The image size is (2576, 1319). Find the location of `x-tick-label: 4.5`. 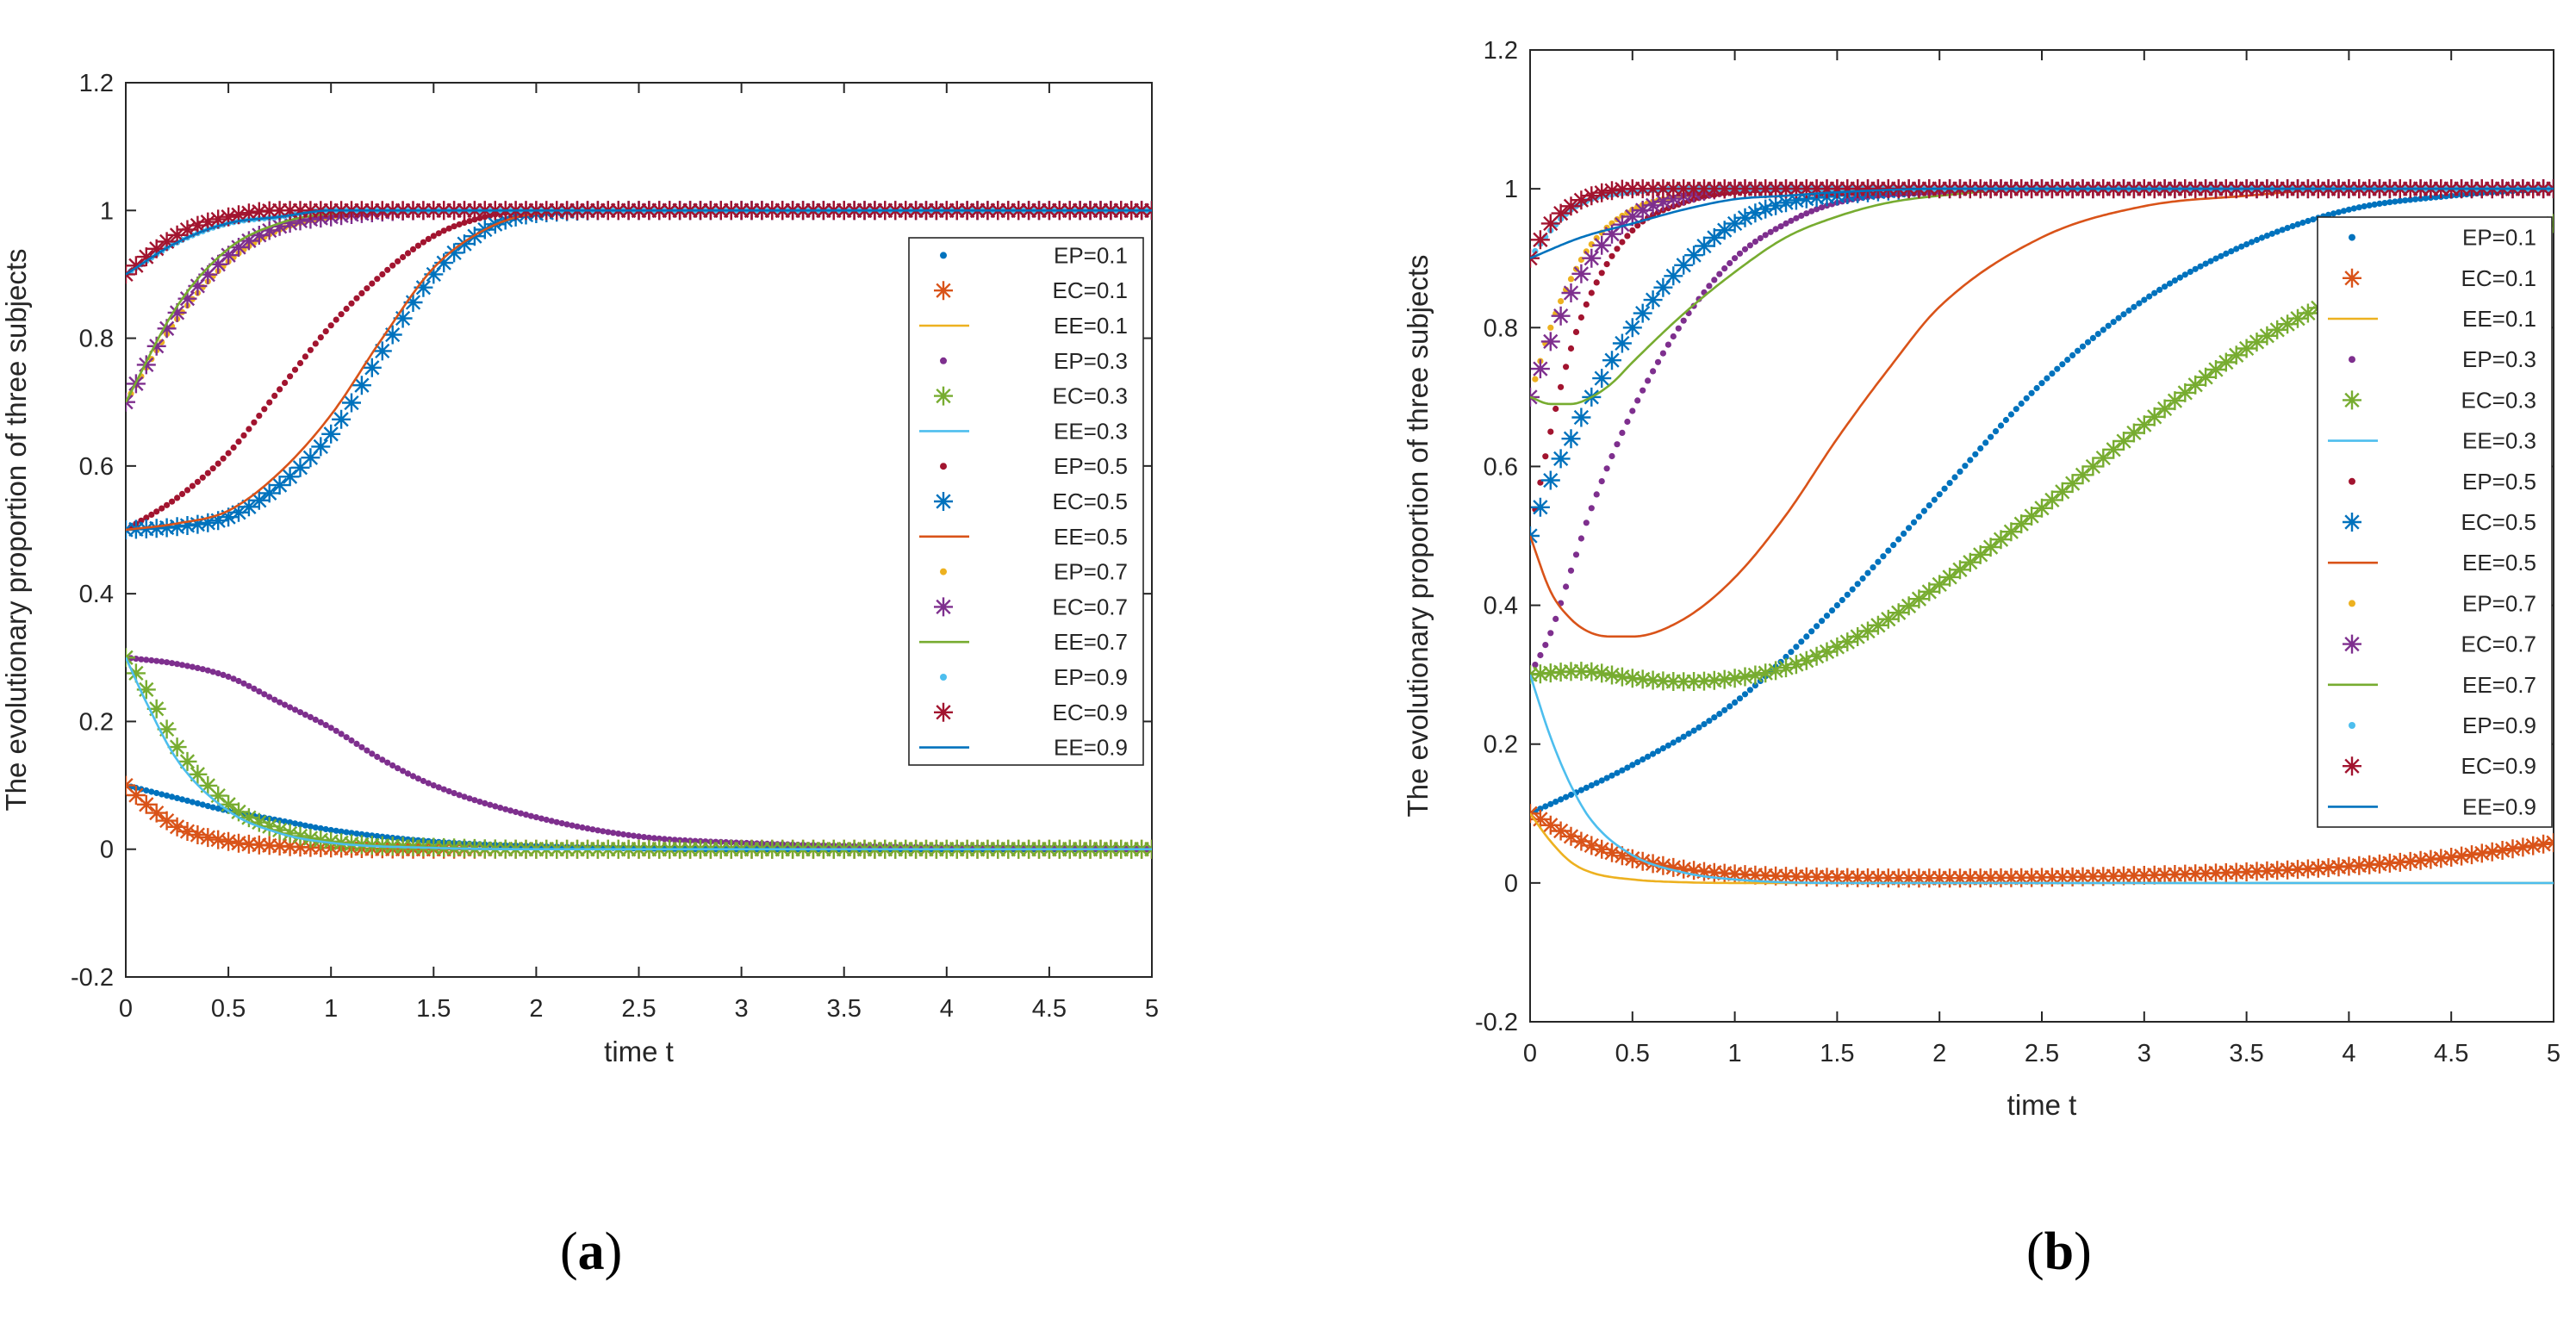

x-tick-label: 4.5 is located at coordinates (2451, 1053).